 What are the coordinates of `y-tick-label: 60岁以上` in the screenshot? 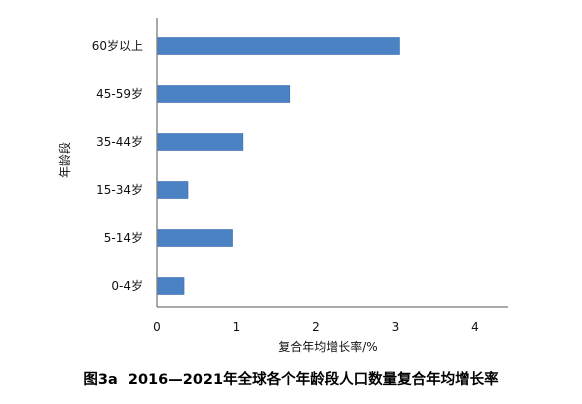 It's located at (117, 45).